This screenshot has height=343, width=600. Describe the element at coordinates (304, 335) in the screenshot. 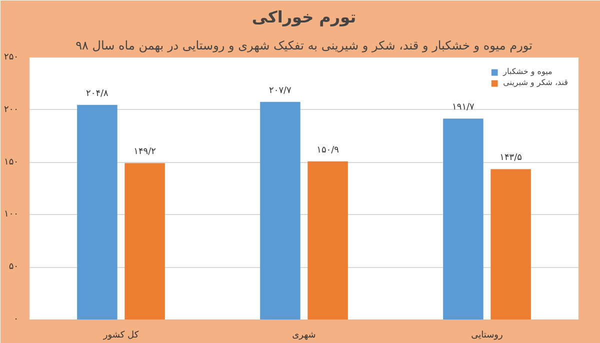

I see `x-tick-label: شهری` at that location.